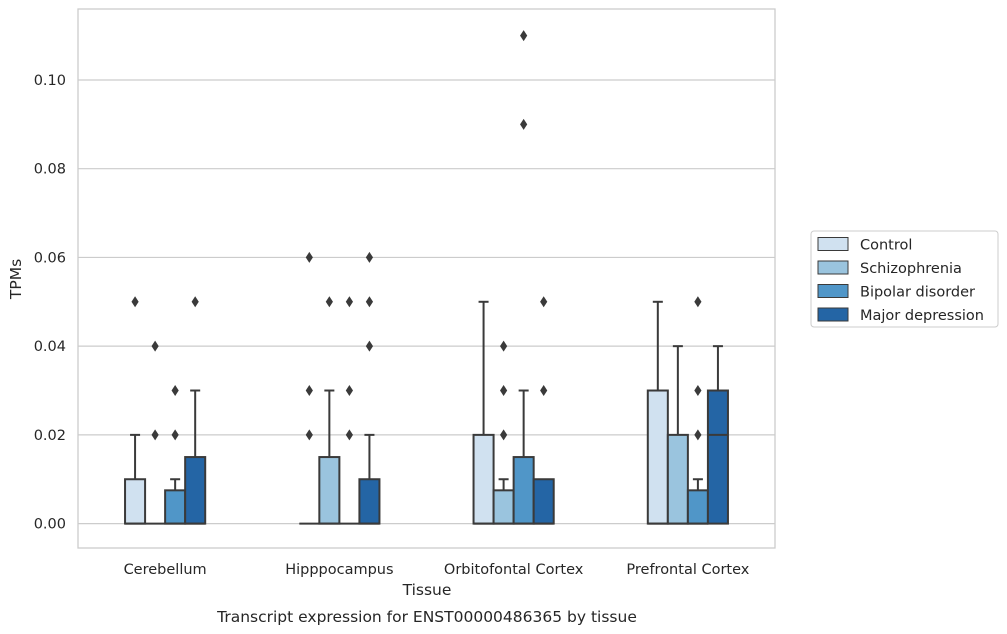 The image size is (1007, 634). What do you see at coordinates (427, 590) in the screenshot?
I see `x-axis-label: Tissue` at bounding box center [427, 590].